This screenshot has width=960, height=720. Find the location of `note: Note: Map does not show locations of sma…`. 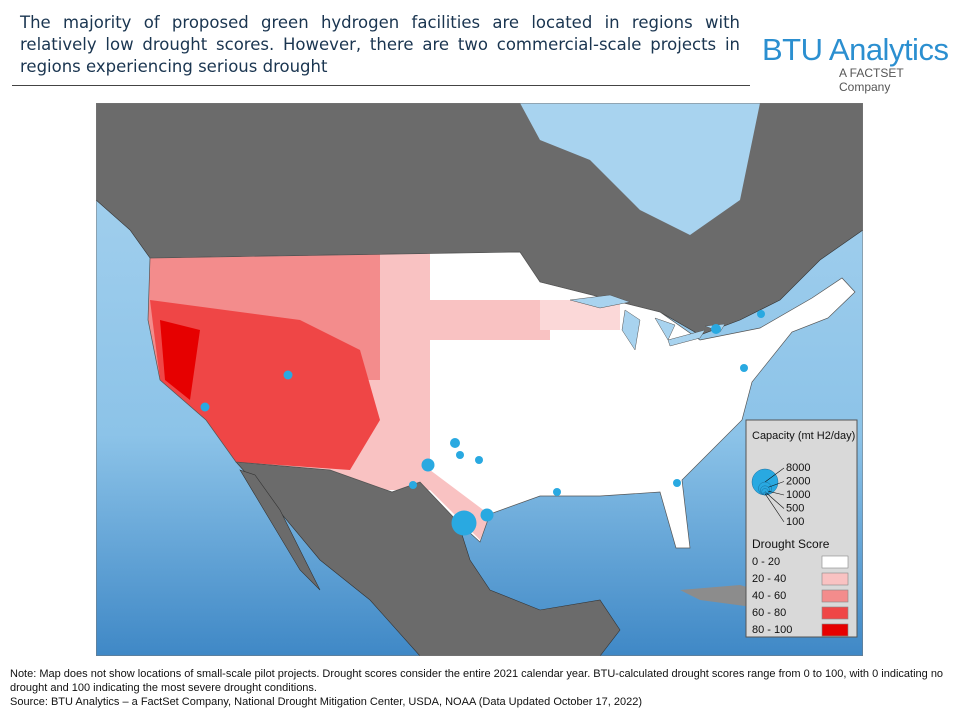

note: Note: Map does not show locations of sma… is located at coordinates (477, 681).